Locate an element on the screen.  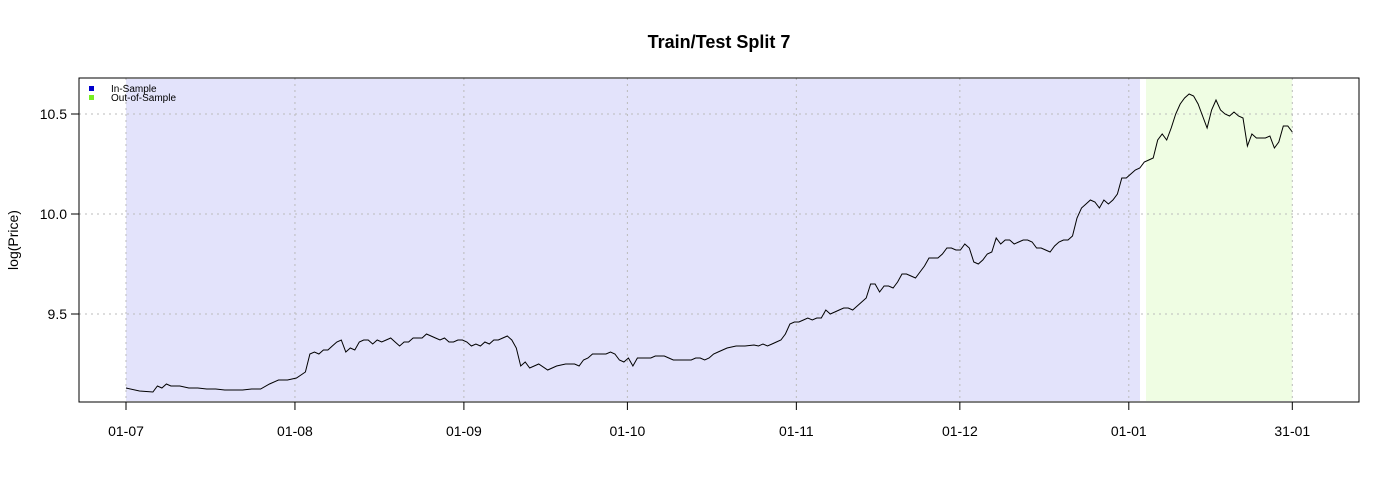
y-tick-label-0: 9.5 is located at coordinates (58, 314).